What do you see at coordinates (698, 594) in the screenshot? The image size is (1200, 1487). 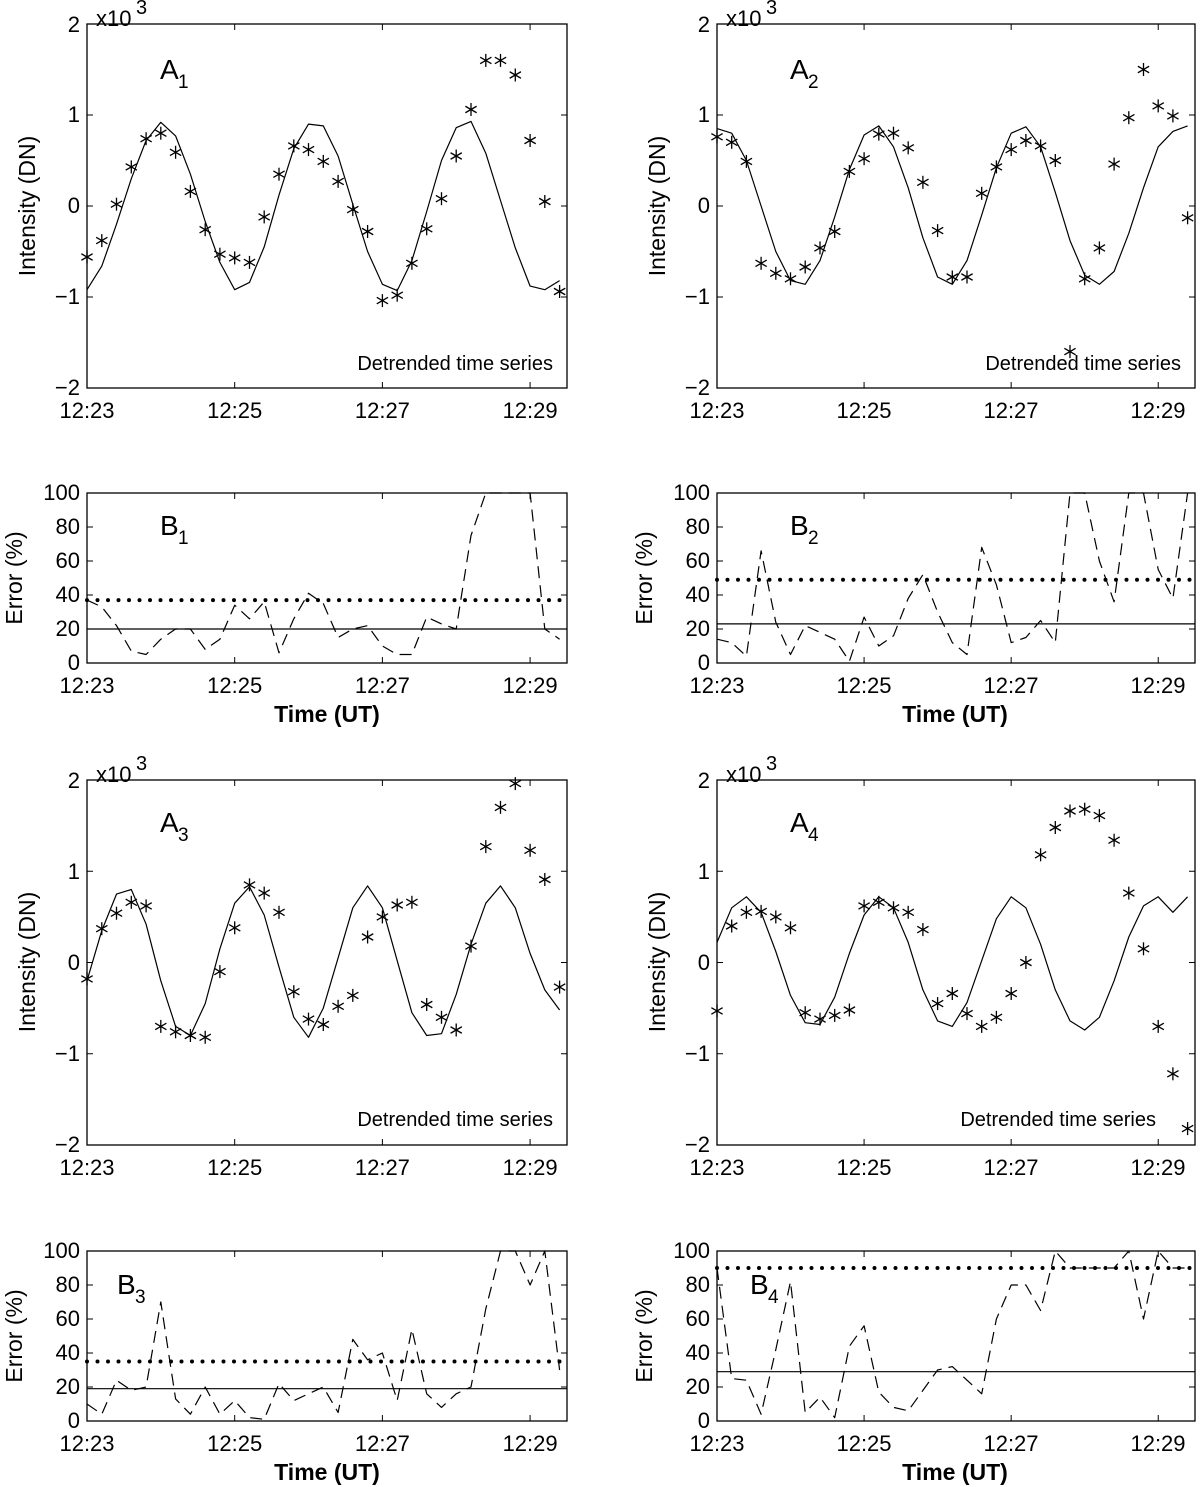 I see `ytick-label: 40` at bounding box center [698, 594].